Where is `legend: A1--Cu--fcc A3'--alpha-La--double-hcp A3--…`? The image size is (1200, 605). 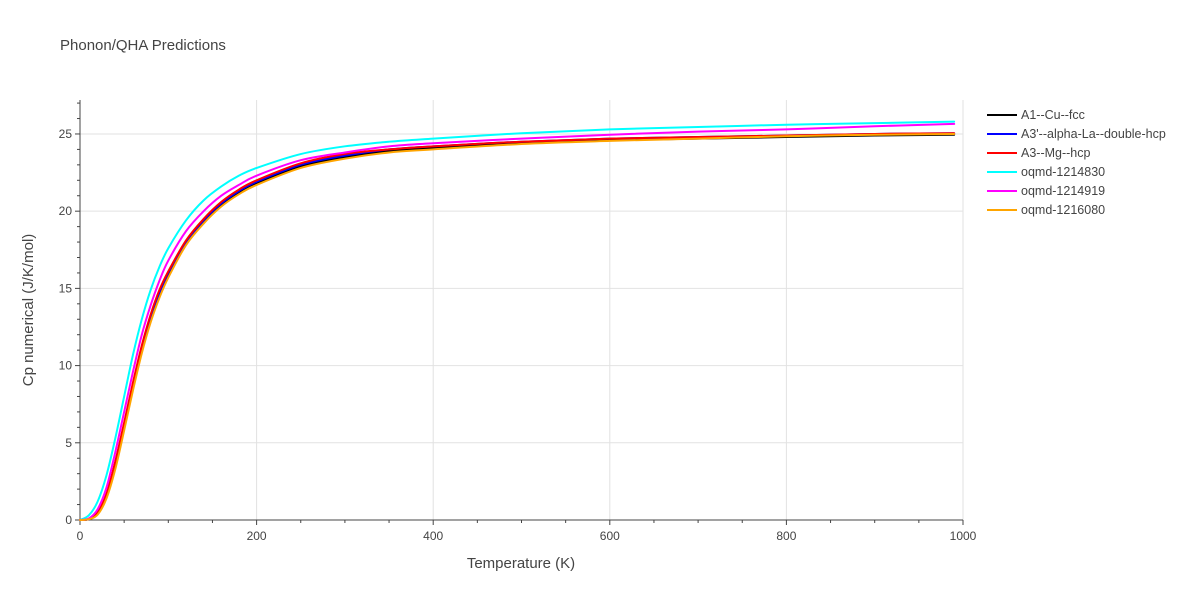 legend: A1--Cu--fcc A3'--alpha-La--double-hcp A3--… is located at coordinates (1076, 162).